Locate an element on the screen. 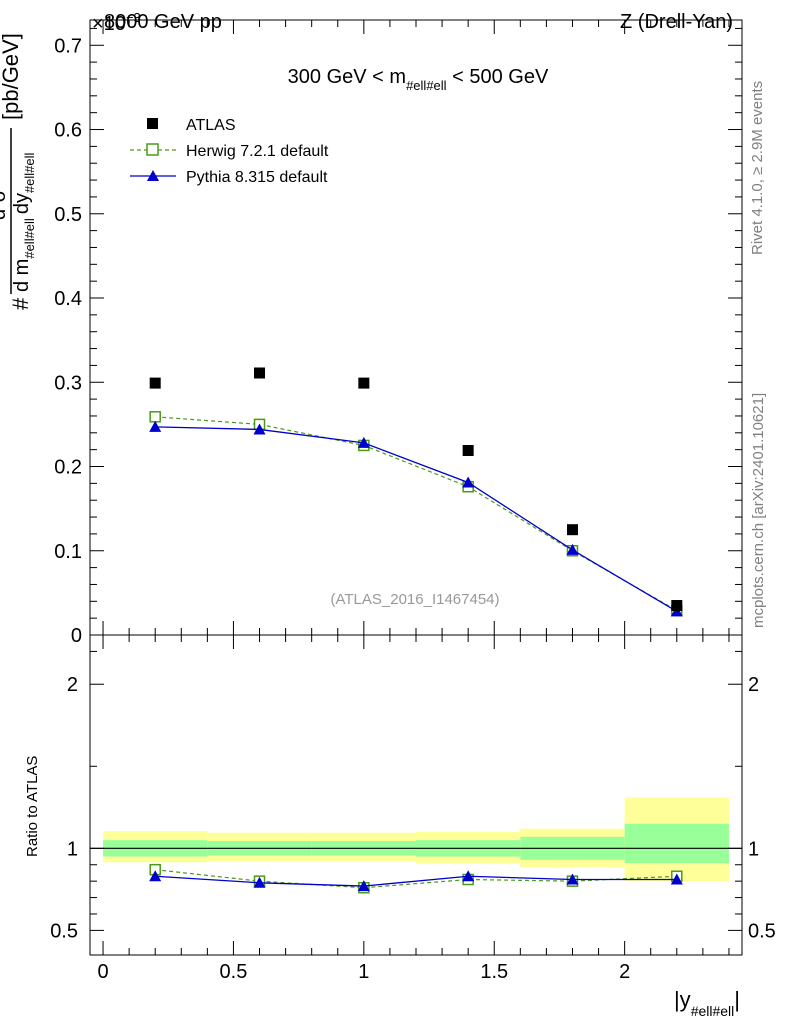  legend-atlas-marker is located at coordinates (152, 123).